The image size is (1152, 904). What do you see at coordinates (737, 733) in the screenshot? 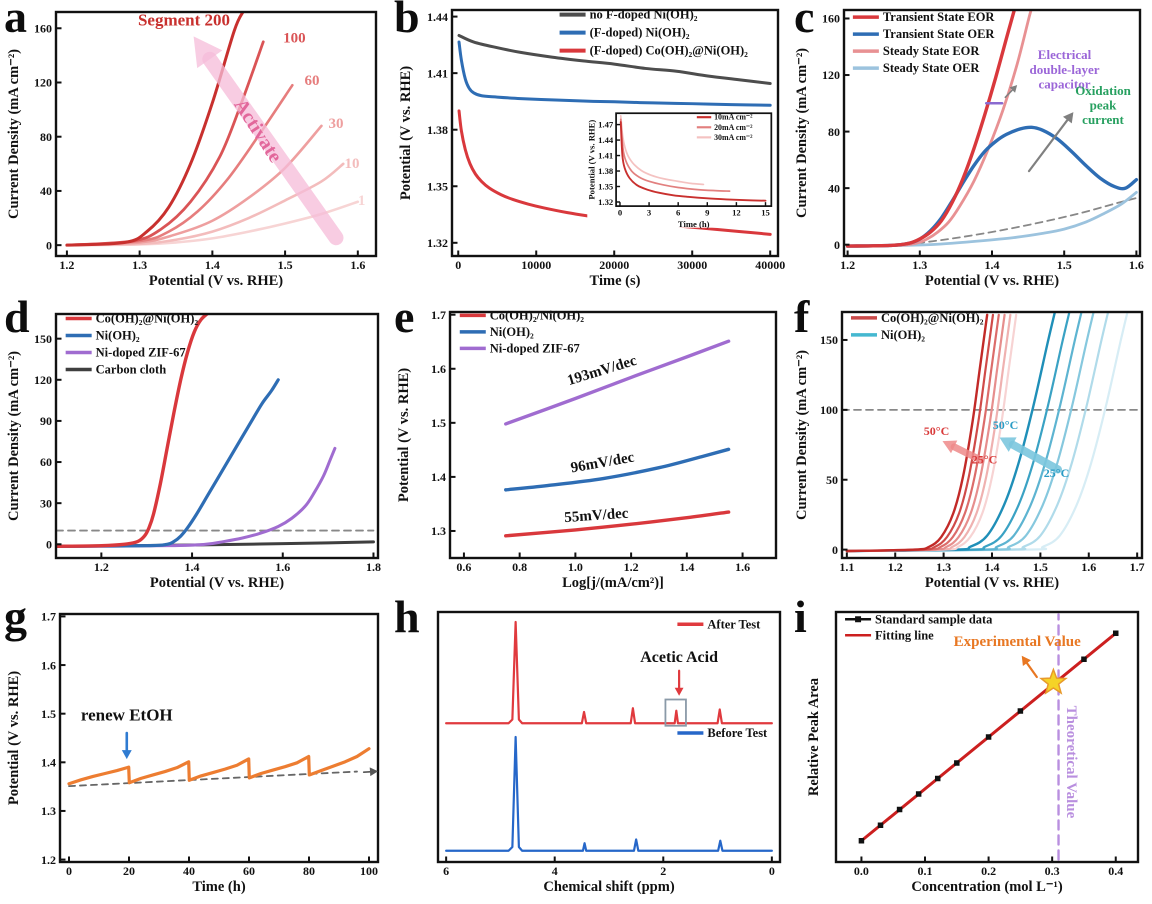
I see `legend-label: Before Test` at bounding box center [737, 733].